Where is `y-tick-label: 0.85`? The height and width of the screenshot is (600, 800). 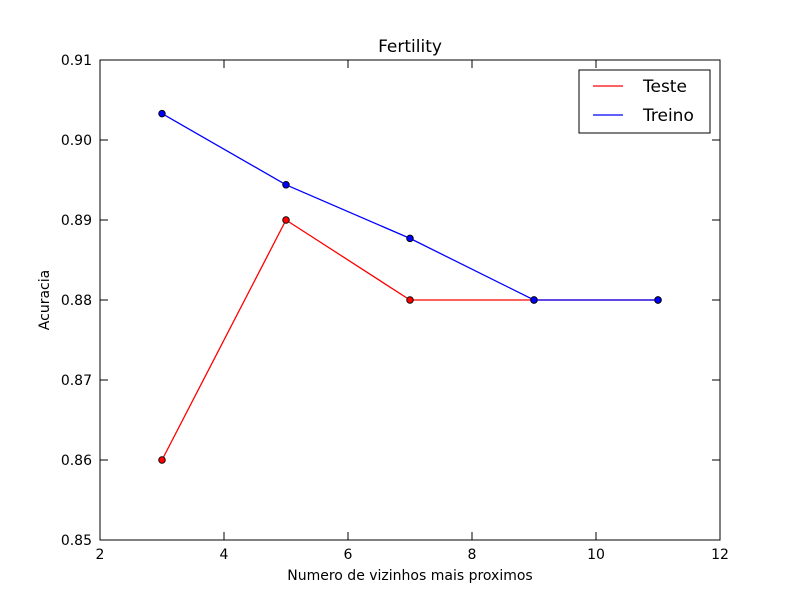
y-tick-label: 0.85 is located at coordinates (76, 541).